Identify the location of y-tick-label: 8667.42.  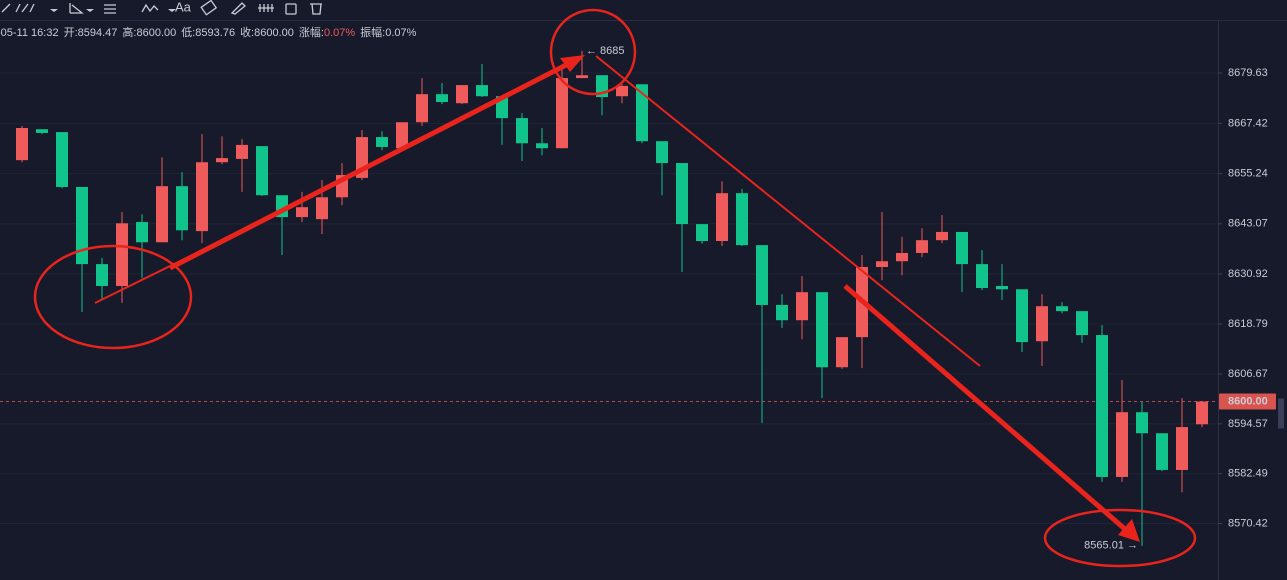
(1248, 123).